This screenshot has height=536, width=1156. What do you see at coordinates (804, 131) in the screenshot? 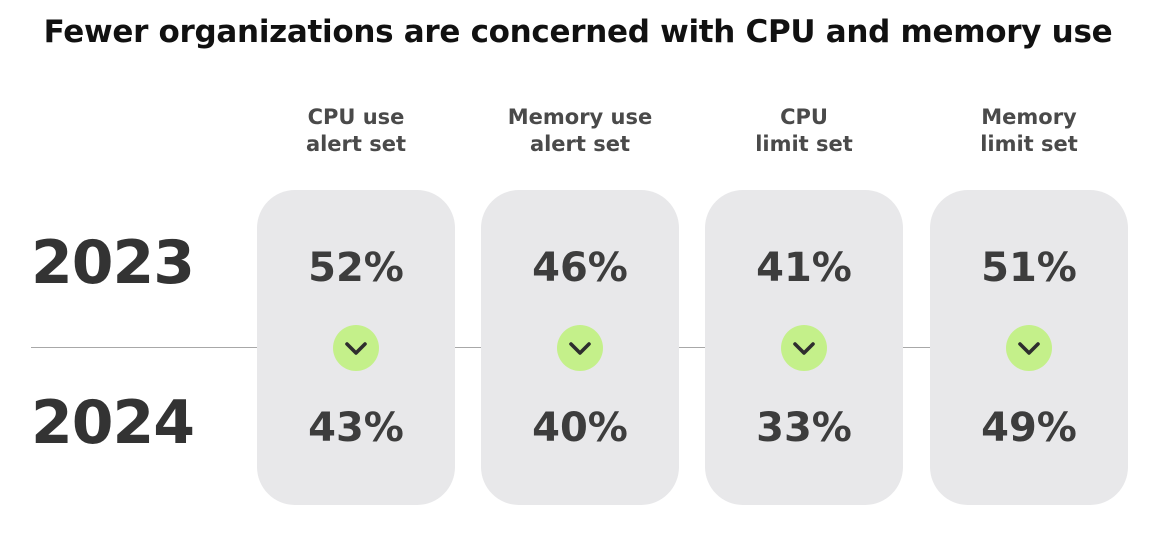
I see `column-header-cpu-limit-set: CPU limit set` at bounding box center [804, 131].